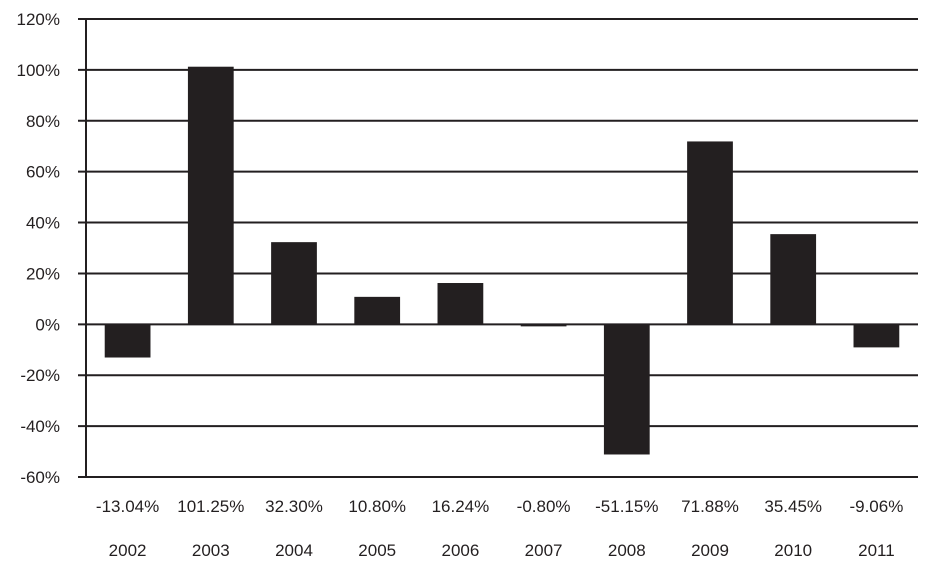  Describe the element at coordinates (377, 506) in the screenshot. I see `value-label: 10.80%` at that location.